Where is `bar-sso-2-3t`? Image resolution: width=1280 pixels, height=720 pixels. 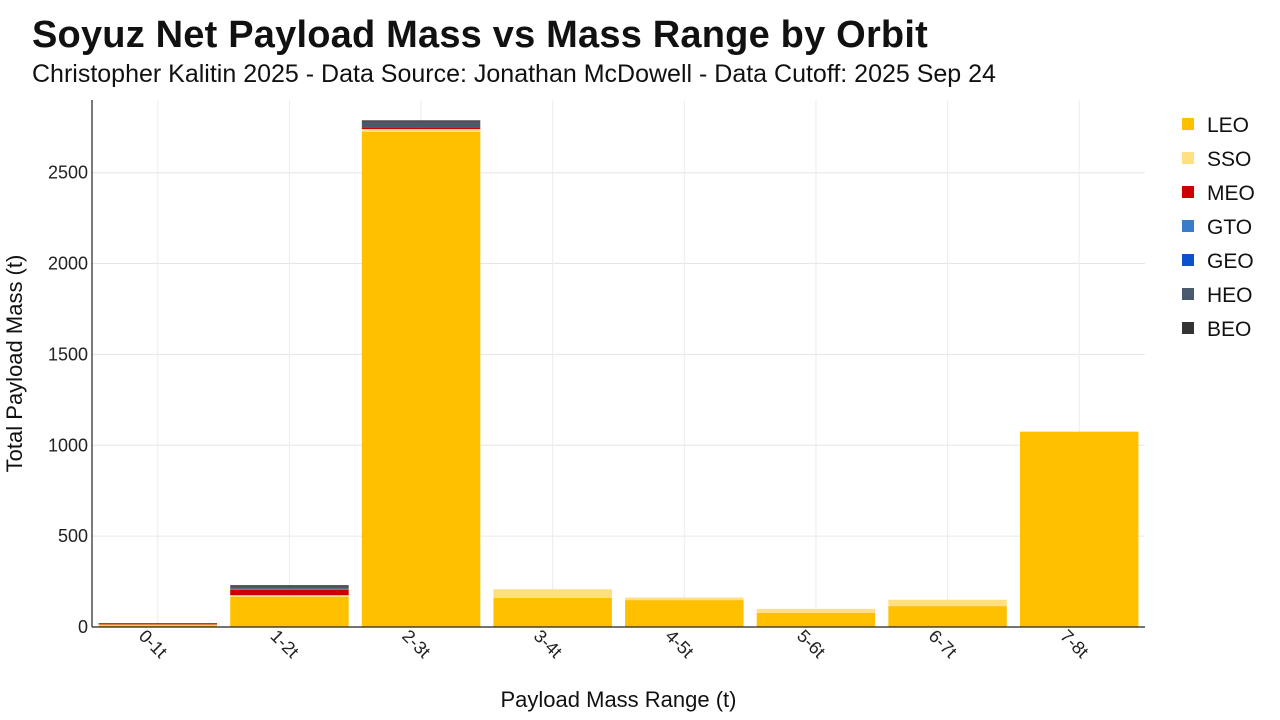
bar-sso-2-3t is located at coordinates (421, 130).